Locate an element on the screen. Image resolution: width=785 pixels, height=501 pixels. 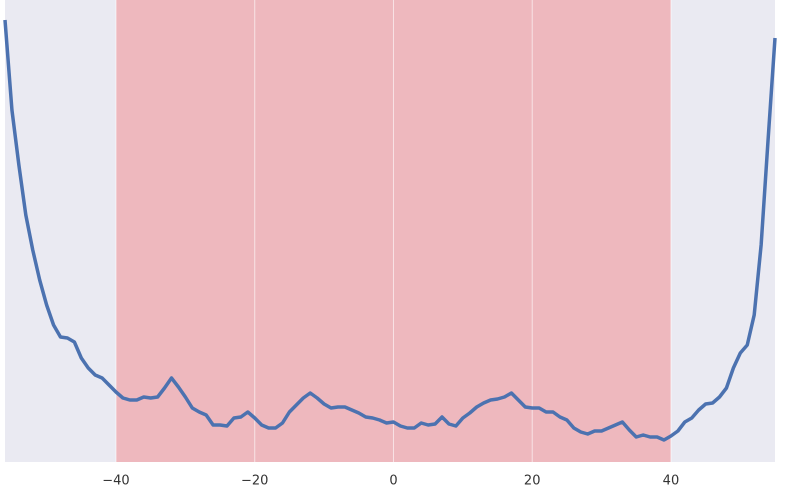
x-tick-label: 20 is located at coordinates (532, 481).